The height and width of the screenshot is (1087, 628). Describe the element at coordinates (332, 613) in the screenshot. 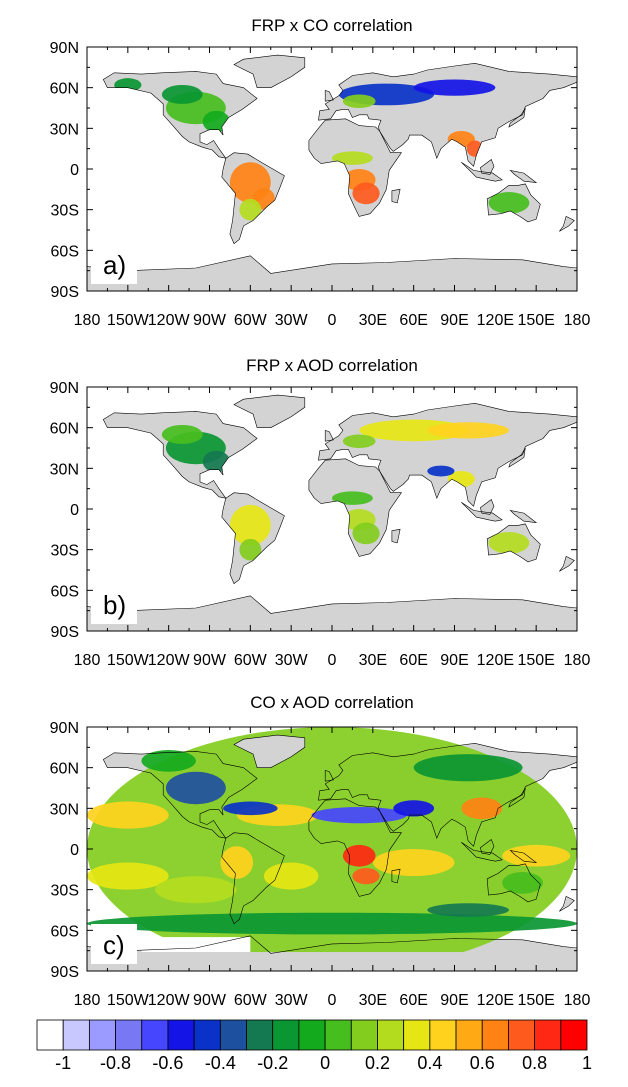

I see `land-antarctica` at that location.